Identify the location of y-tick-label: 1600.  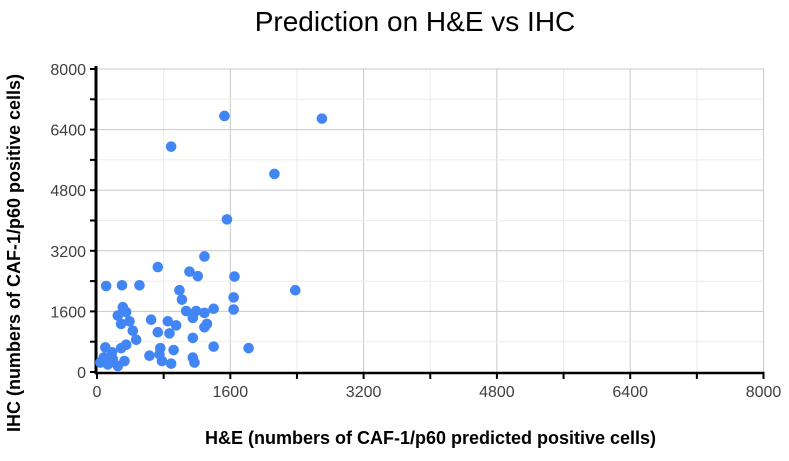
(68, 312).